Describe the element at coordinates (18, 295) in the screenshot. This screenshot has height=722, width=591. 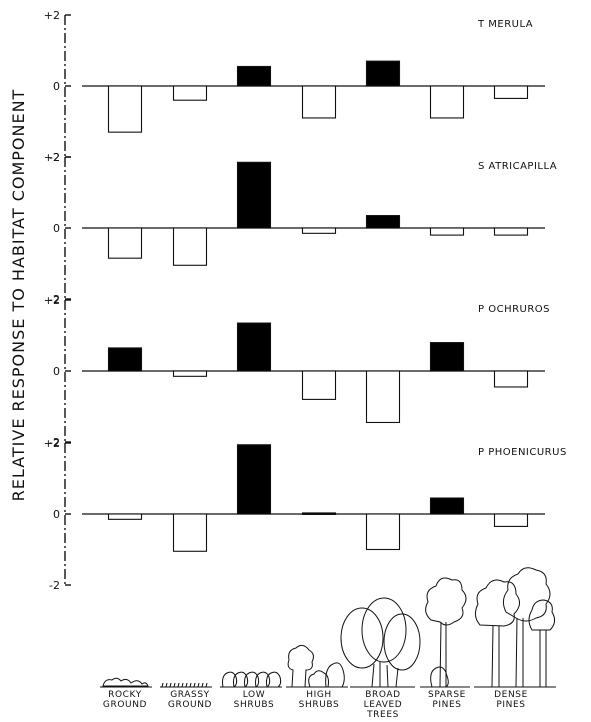
I see `y-axis-label: RELATIVE RESPONSE TO HABITAT COMPONENT` at that location.